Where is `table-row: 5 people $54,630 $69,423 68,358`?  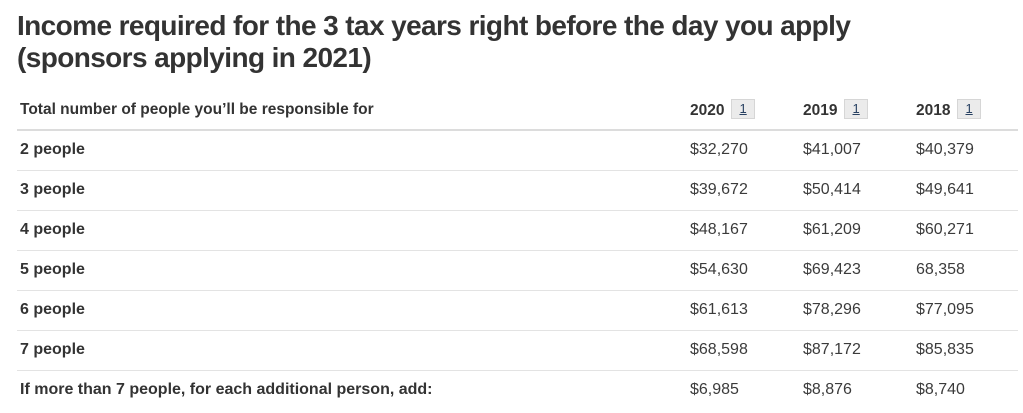
table-row: 5 people $54,630 $69,423 68,358 is located at coordinates (517, 270).